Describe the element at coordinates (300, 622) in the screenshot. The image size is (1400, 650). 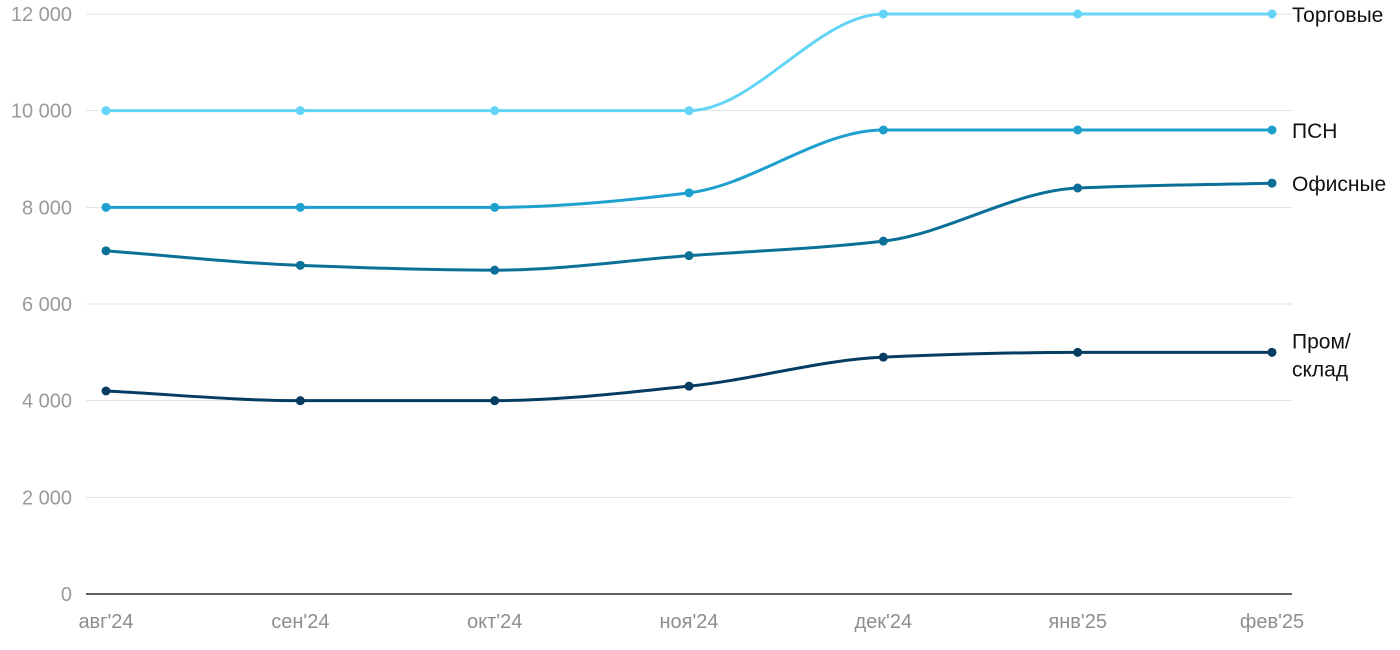
I see `x-tick-label: сен'24` at that location.